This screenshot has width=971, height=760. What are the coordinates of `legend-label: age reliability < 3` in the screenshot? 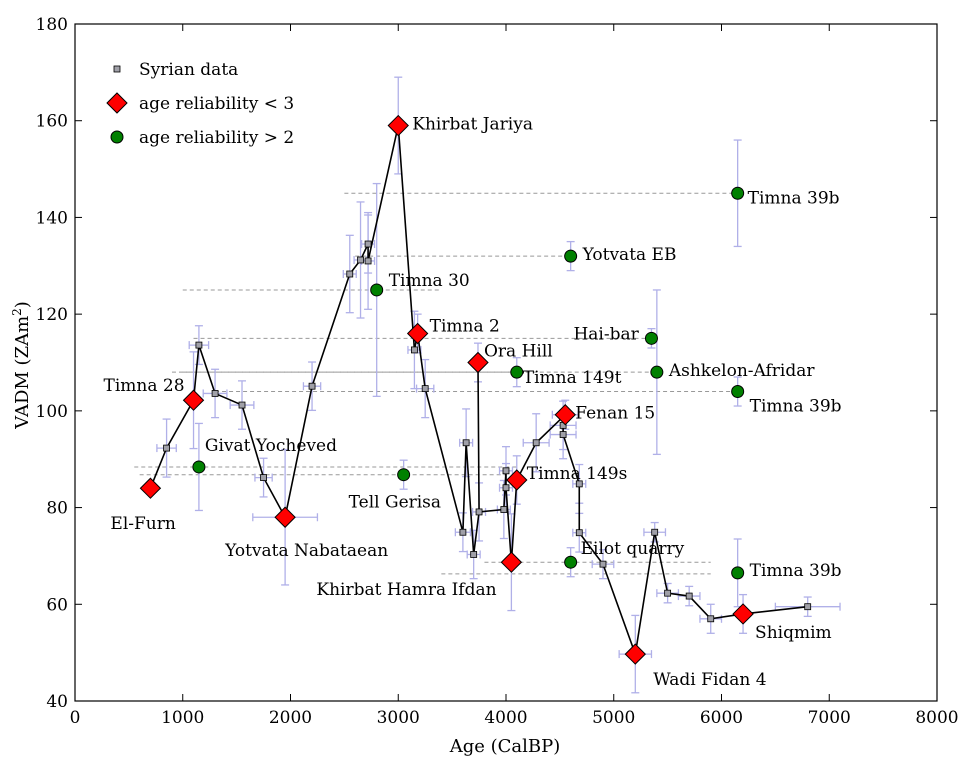 It's located at (216, 104).